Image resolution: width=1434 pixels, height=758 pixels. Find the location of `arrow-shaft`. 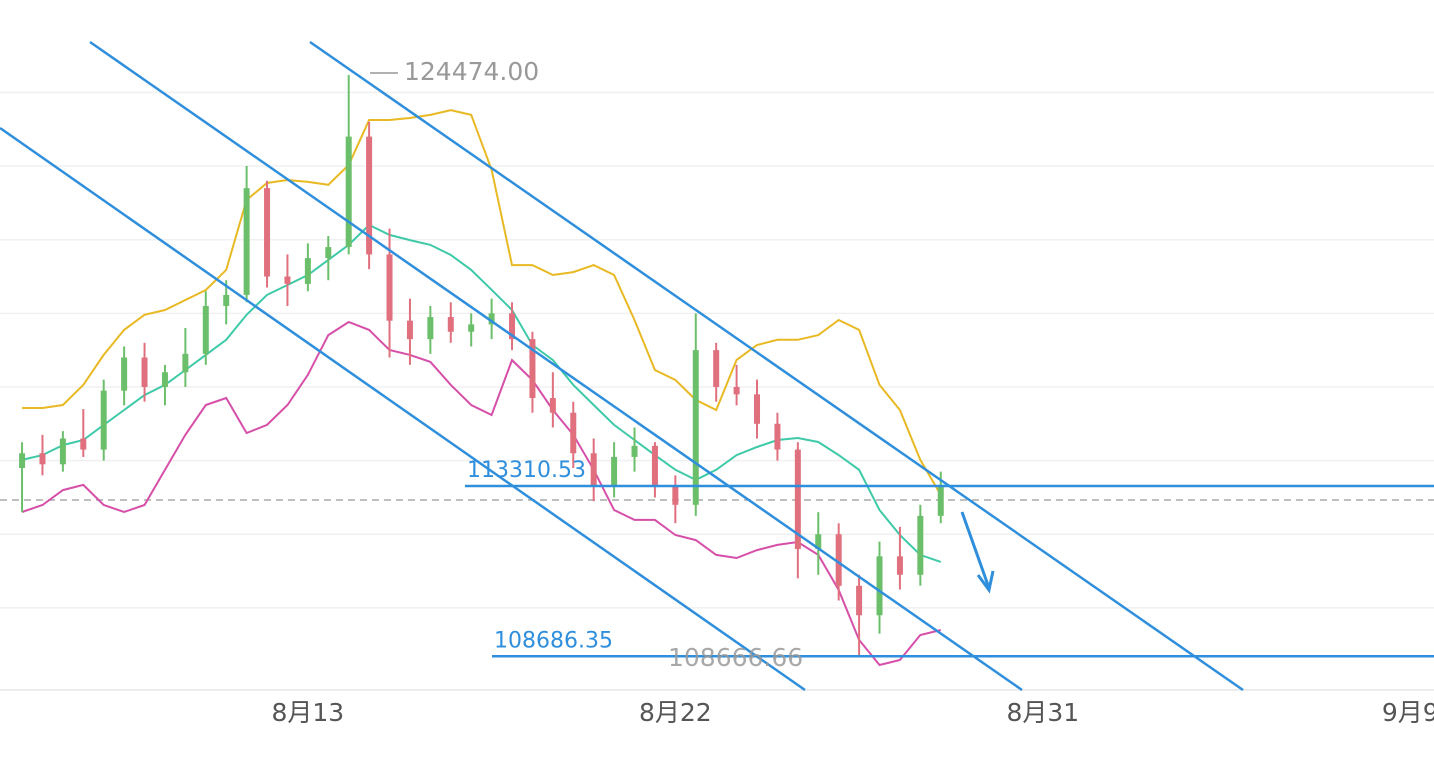

arrow-shaft is located at coordinates (975, 550).